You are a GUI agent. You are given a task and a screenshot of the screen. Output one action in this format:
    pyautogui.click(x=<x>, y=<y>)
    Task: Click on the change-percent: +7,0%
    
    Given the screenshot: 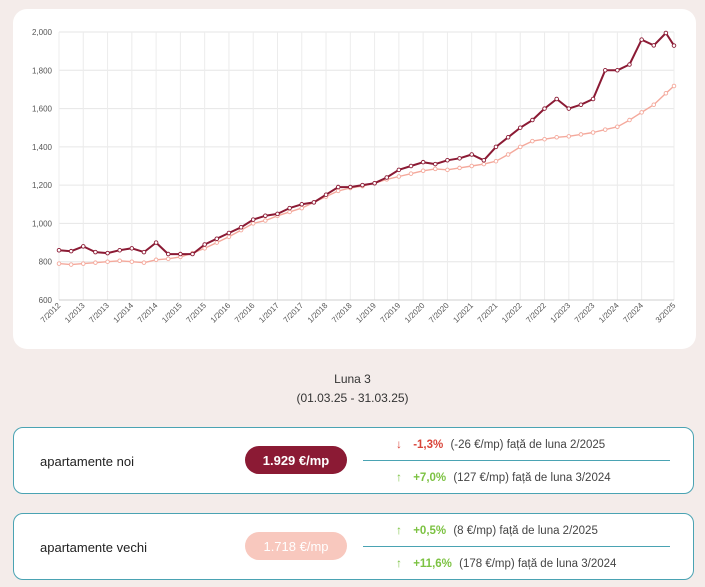 What is the action you would take?
    pyautogui.click(x=430, y=478)
    